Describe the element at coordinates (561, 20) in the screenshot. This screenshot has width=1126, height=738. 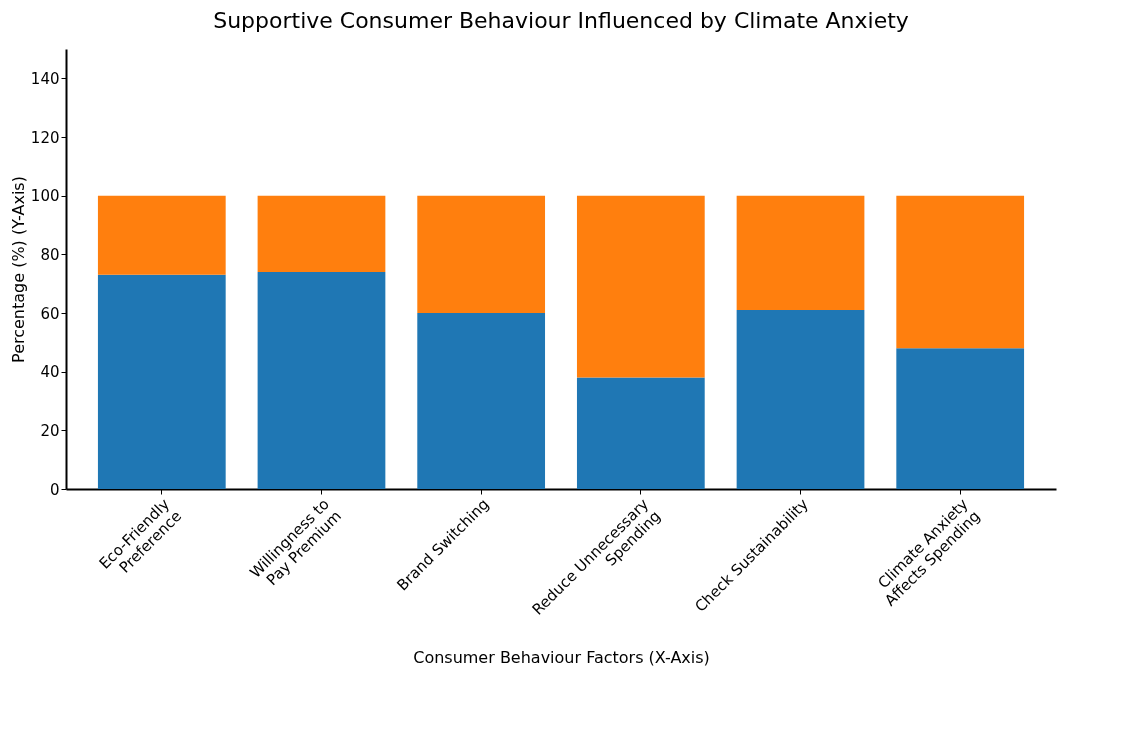
I see `chart-title: Supportive Consumer Behaviour Influenced by Climate Anxiety` at that location.